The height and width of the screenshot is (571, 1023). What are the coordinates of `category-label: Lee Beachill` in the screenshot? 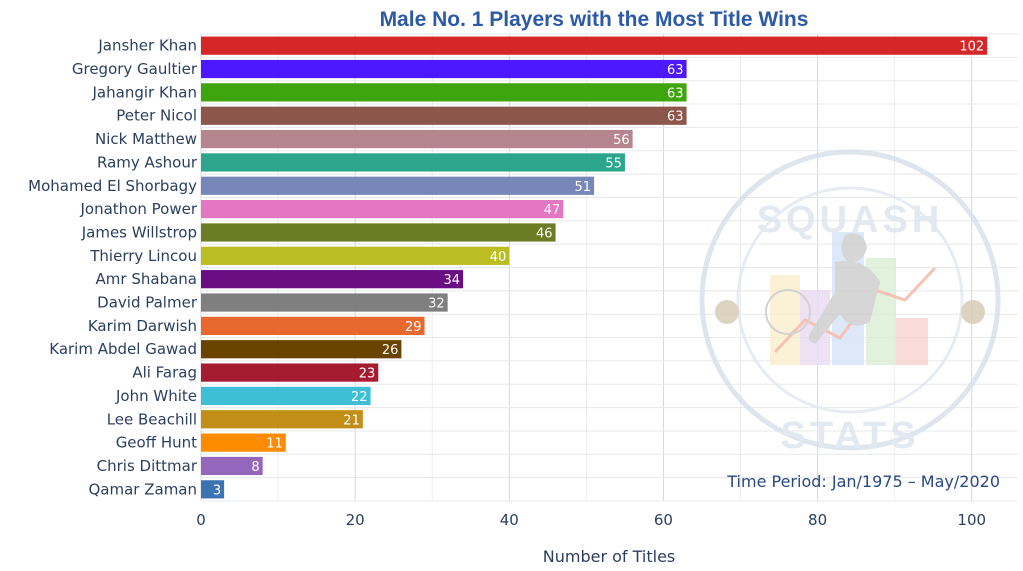 It's located at (152, 419).